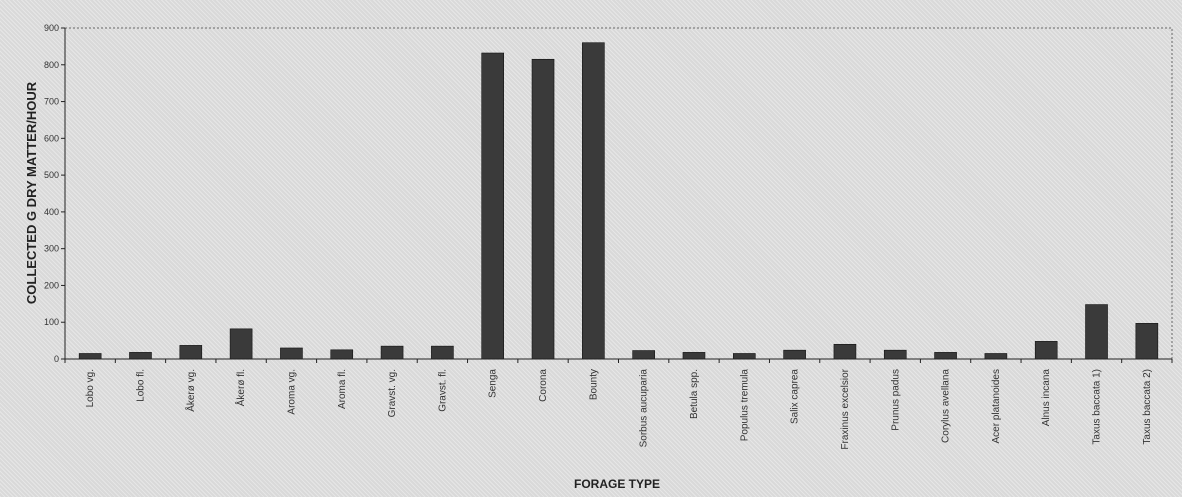 The width and height of the screenshot is (1182, 497). Describe the element at coordinates (51, 249) in the screenshot. I see `y-tick-label: 300` at that location.